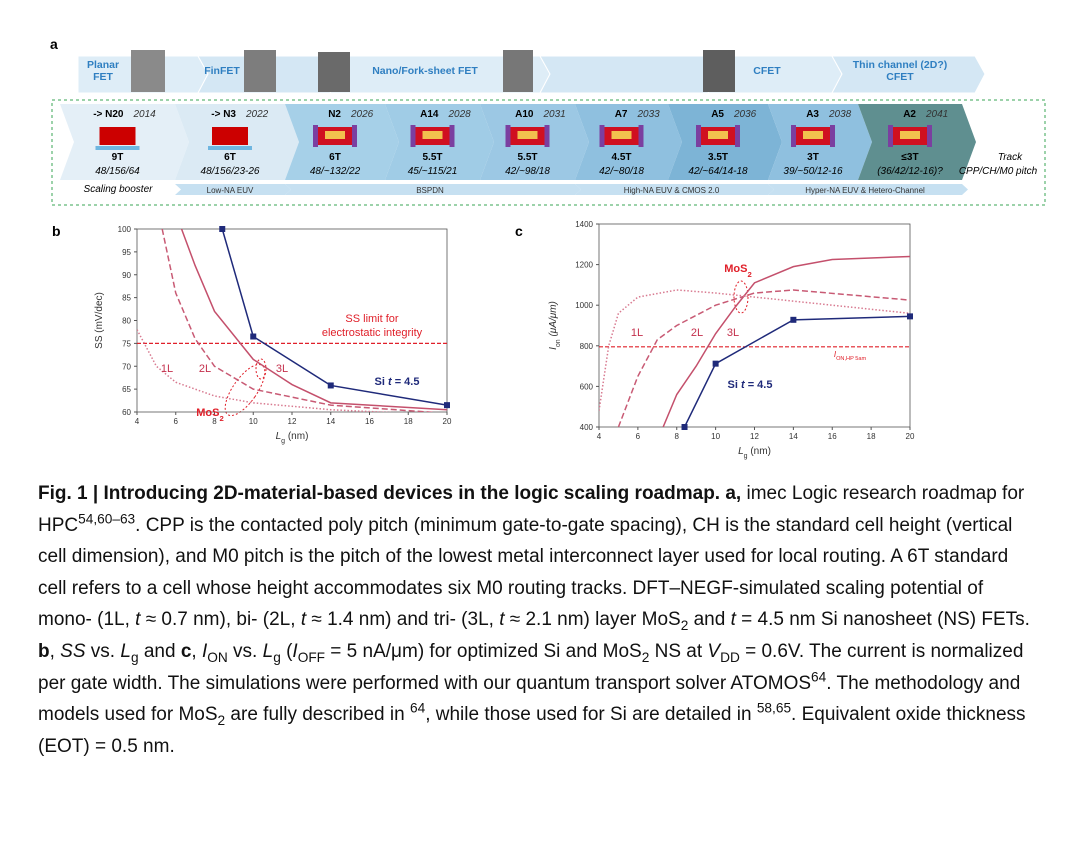 The height and width of the screenshot is (848, 1080). I want to click on text-run: I, so click(835, 354).